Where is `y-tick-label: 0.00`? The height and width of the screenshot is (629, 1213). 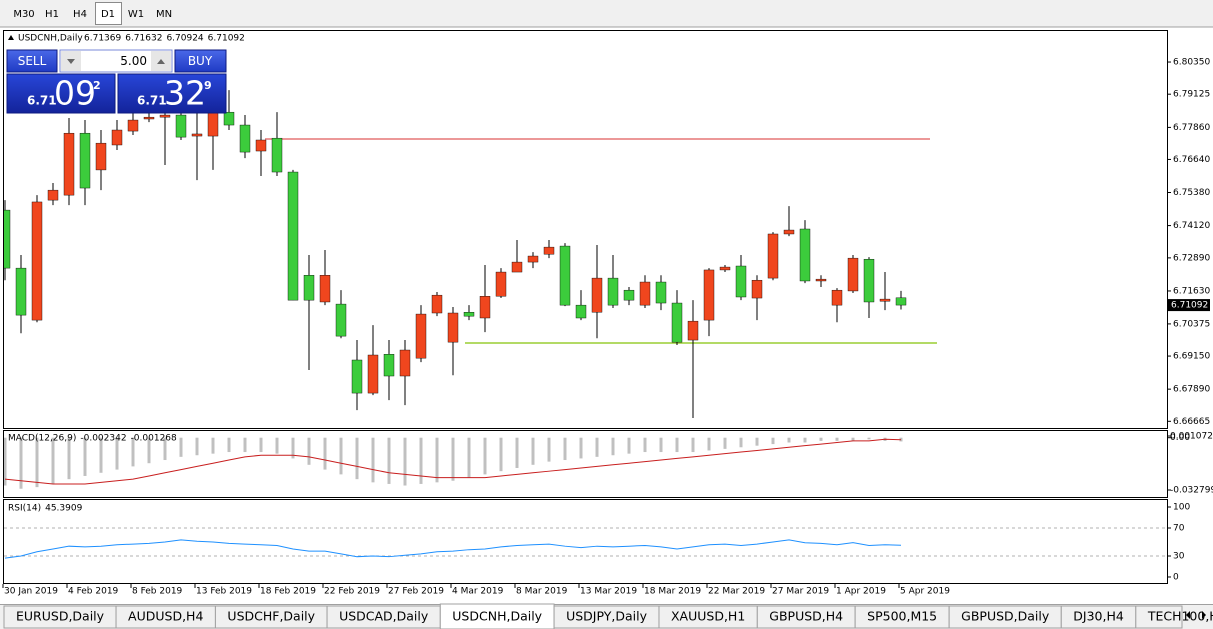 y-tick-label: 0.00 is located at coordinates (1180, 438).